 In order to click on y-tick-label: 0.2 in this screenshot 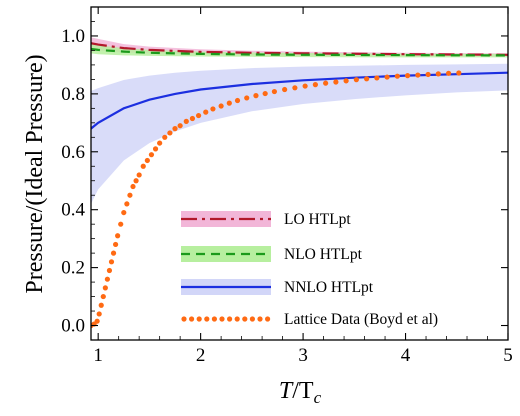, I will do `click(73, 268)`.